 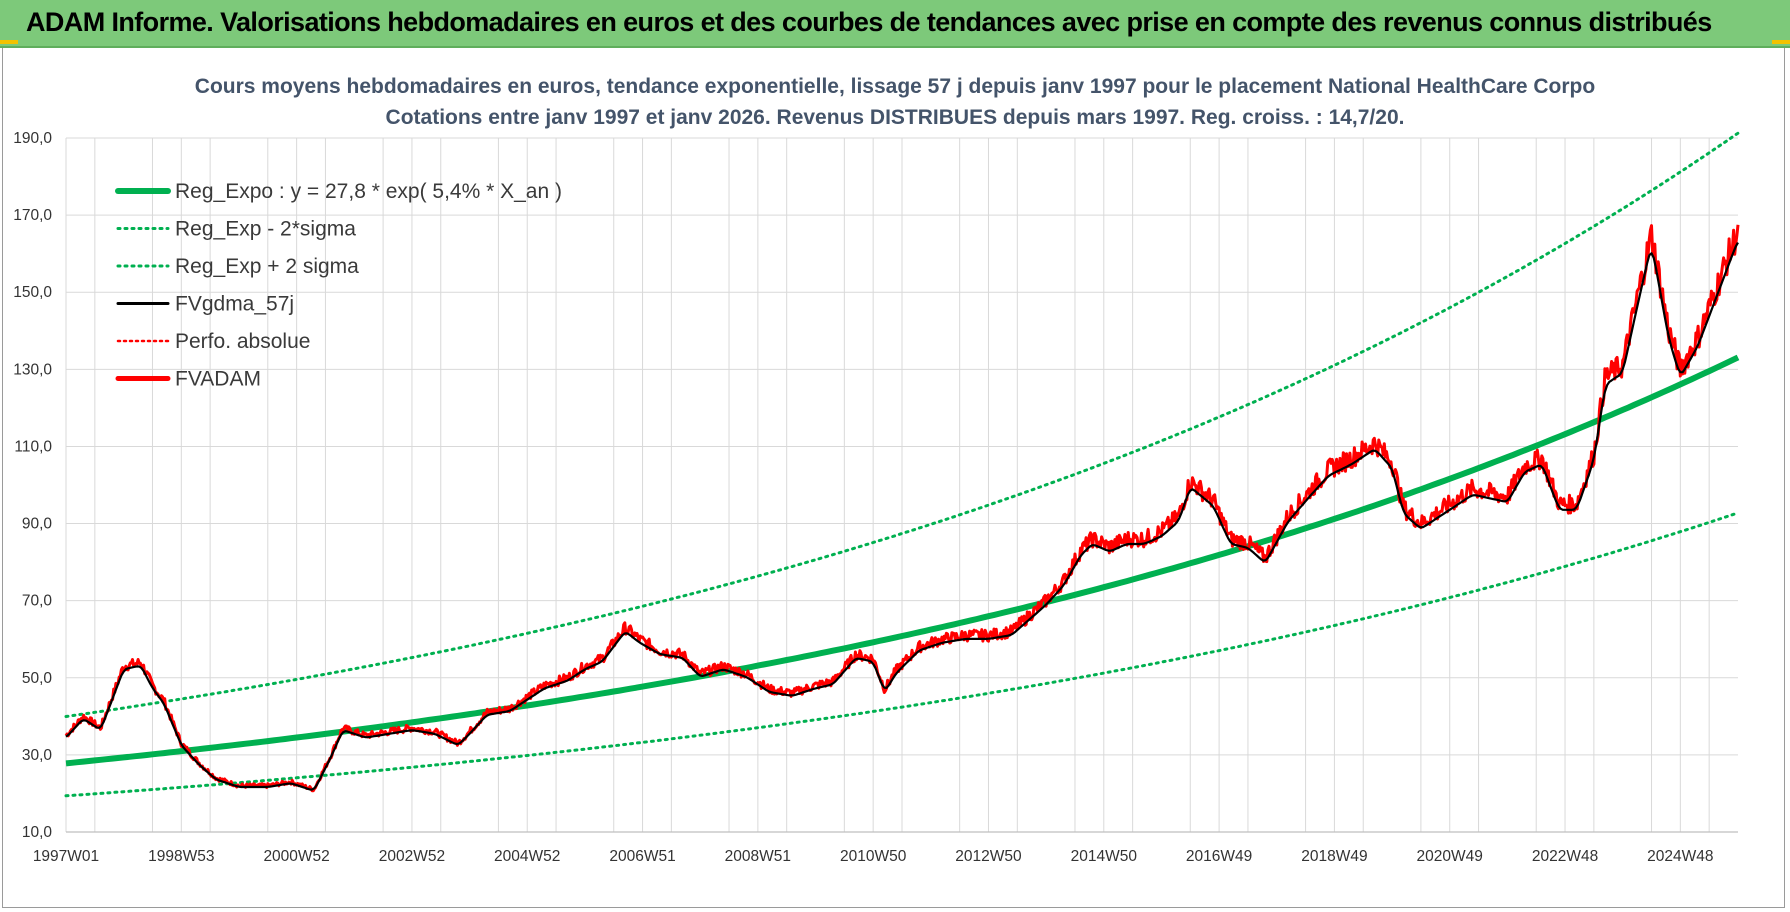 What do you see at coordinates (32, 138) in the screenshot?
I see `y-tick-label: 190,0` at bounding box center [32, 138].